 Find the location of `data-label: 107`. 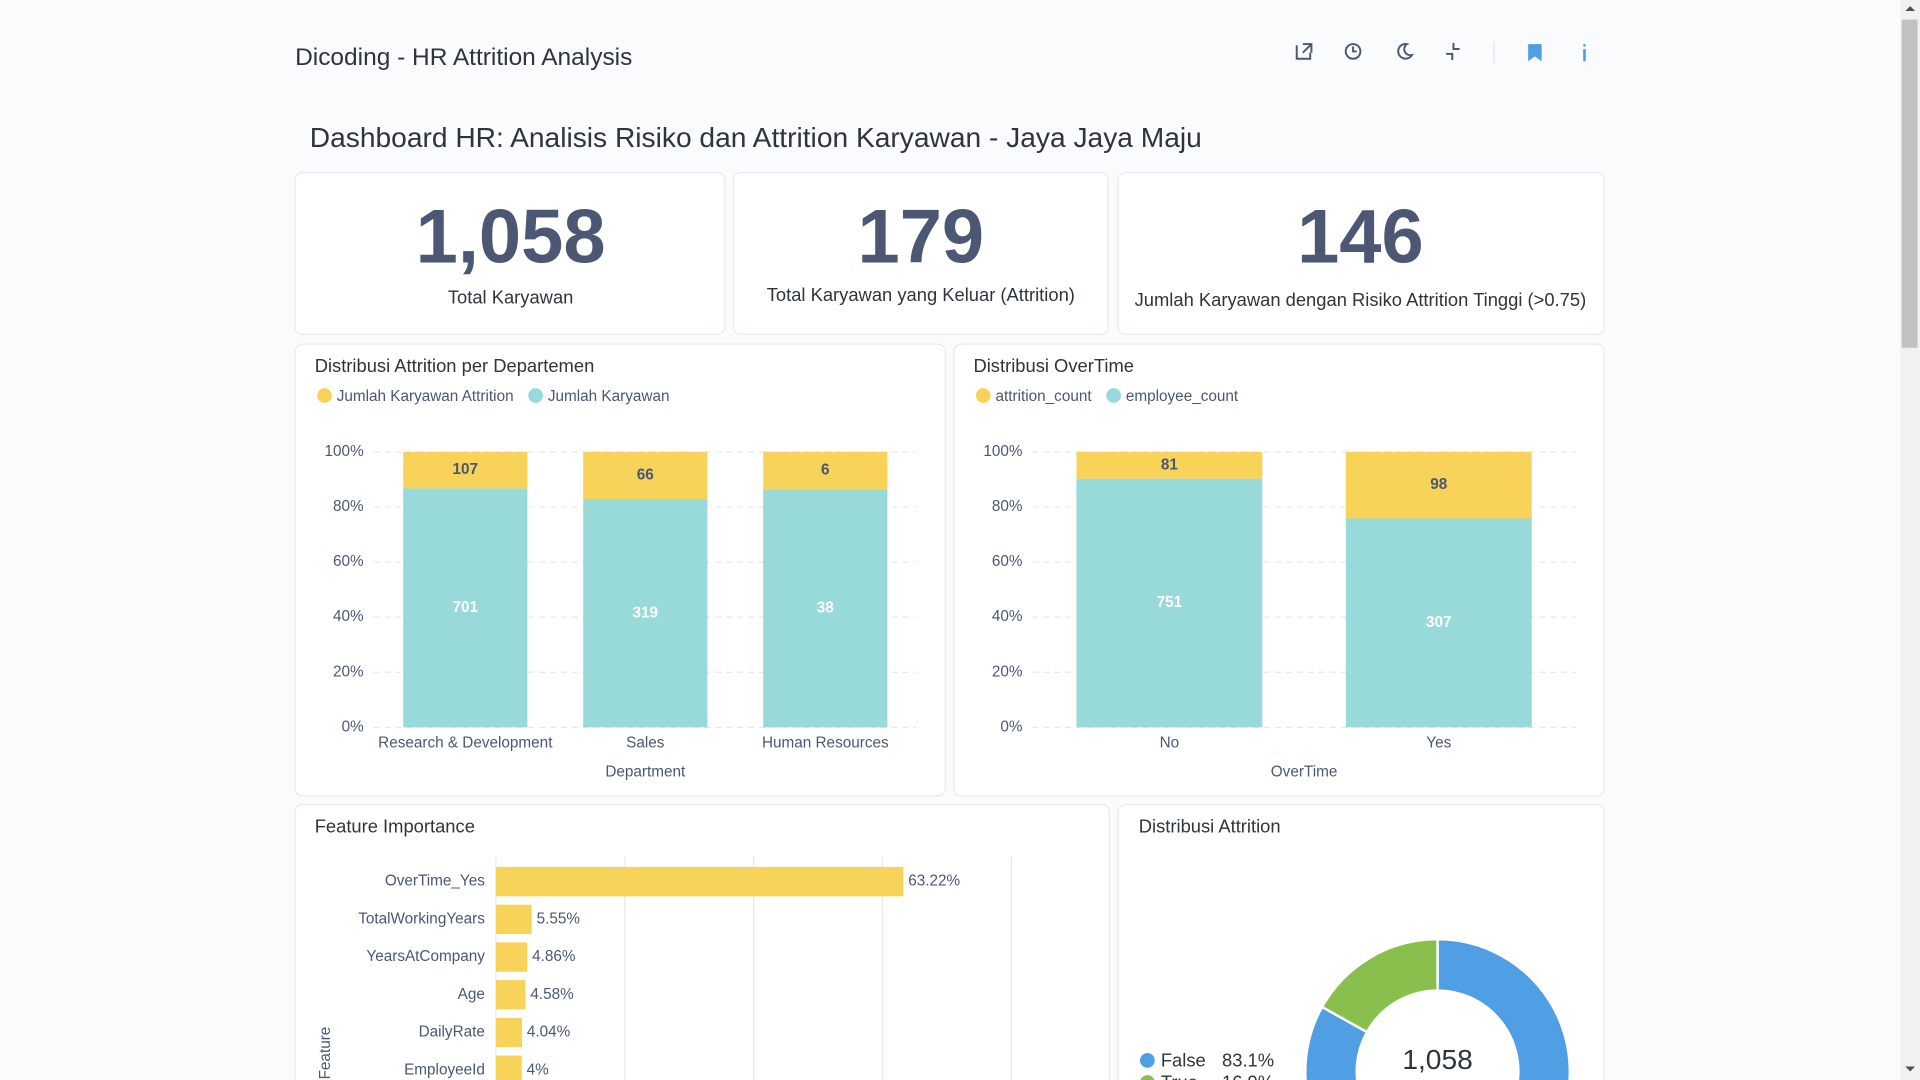

data-label: 107 is located at coordinates (466, 469).